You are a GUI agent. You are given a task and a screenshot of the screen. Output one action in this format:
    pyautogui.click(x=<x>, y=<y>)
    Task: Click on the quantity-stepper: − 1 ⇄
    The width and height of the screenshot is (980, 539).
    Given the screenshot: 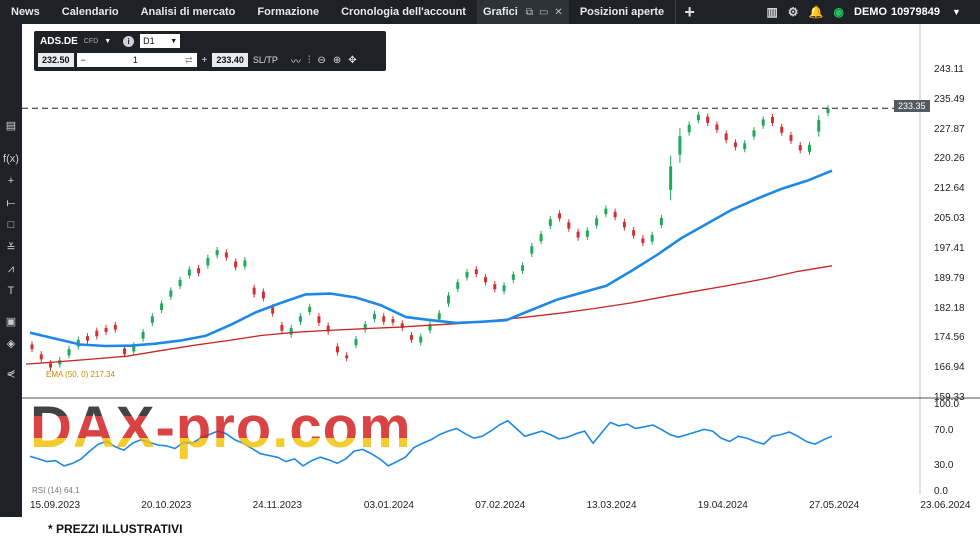 What is the action you would take?
    pyautogui.click(x=136, y=60)
    